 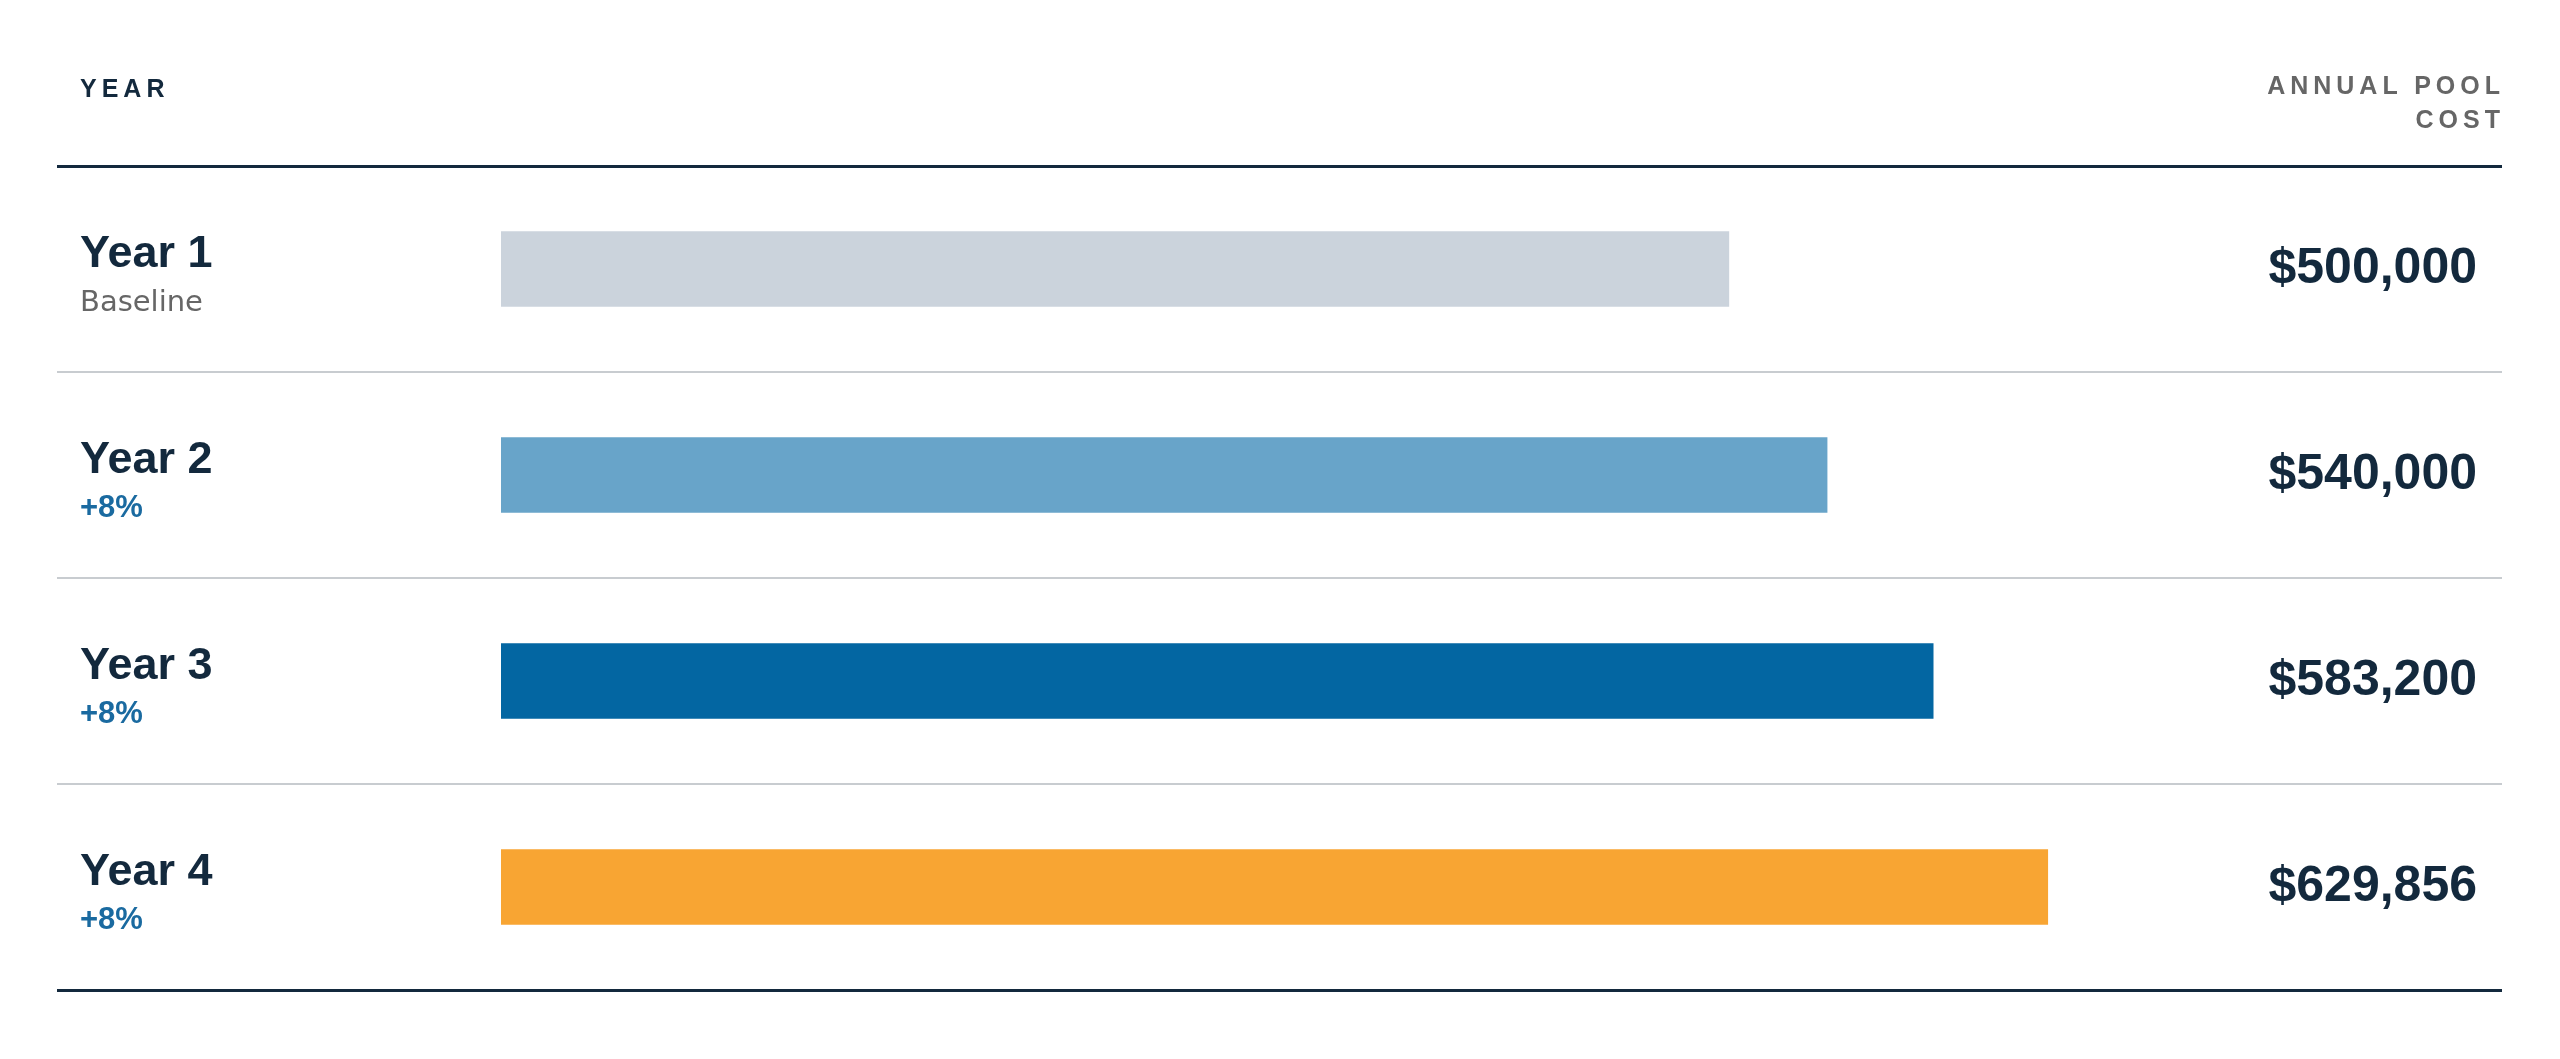 What do you see at coordinates (125, 88) in the screenshot?
I see `y-axis-title: YEAR` at bounding box center [125, 88].